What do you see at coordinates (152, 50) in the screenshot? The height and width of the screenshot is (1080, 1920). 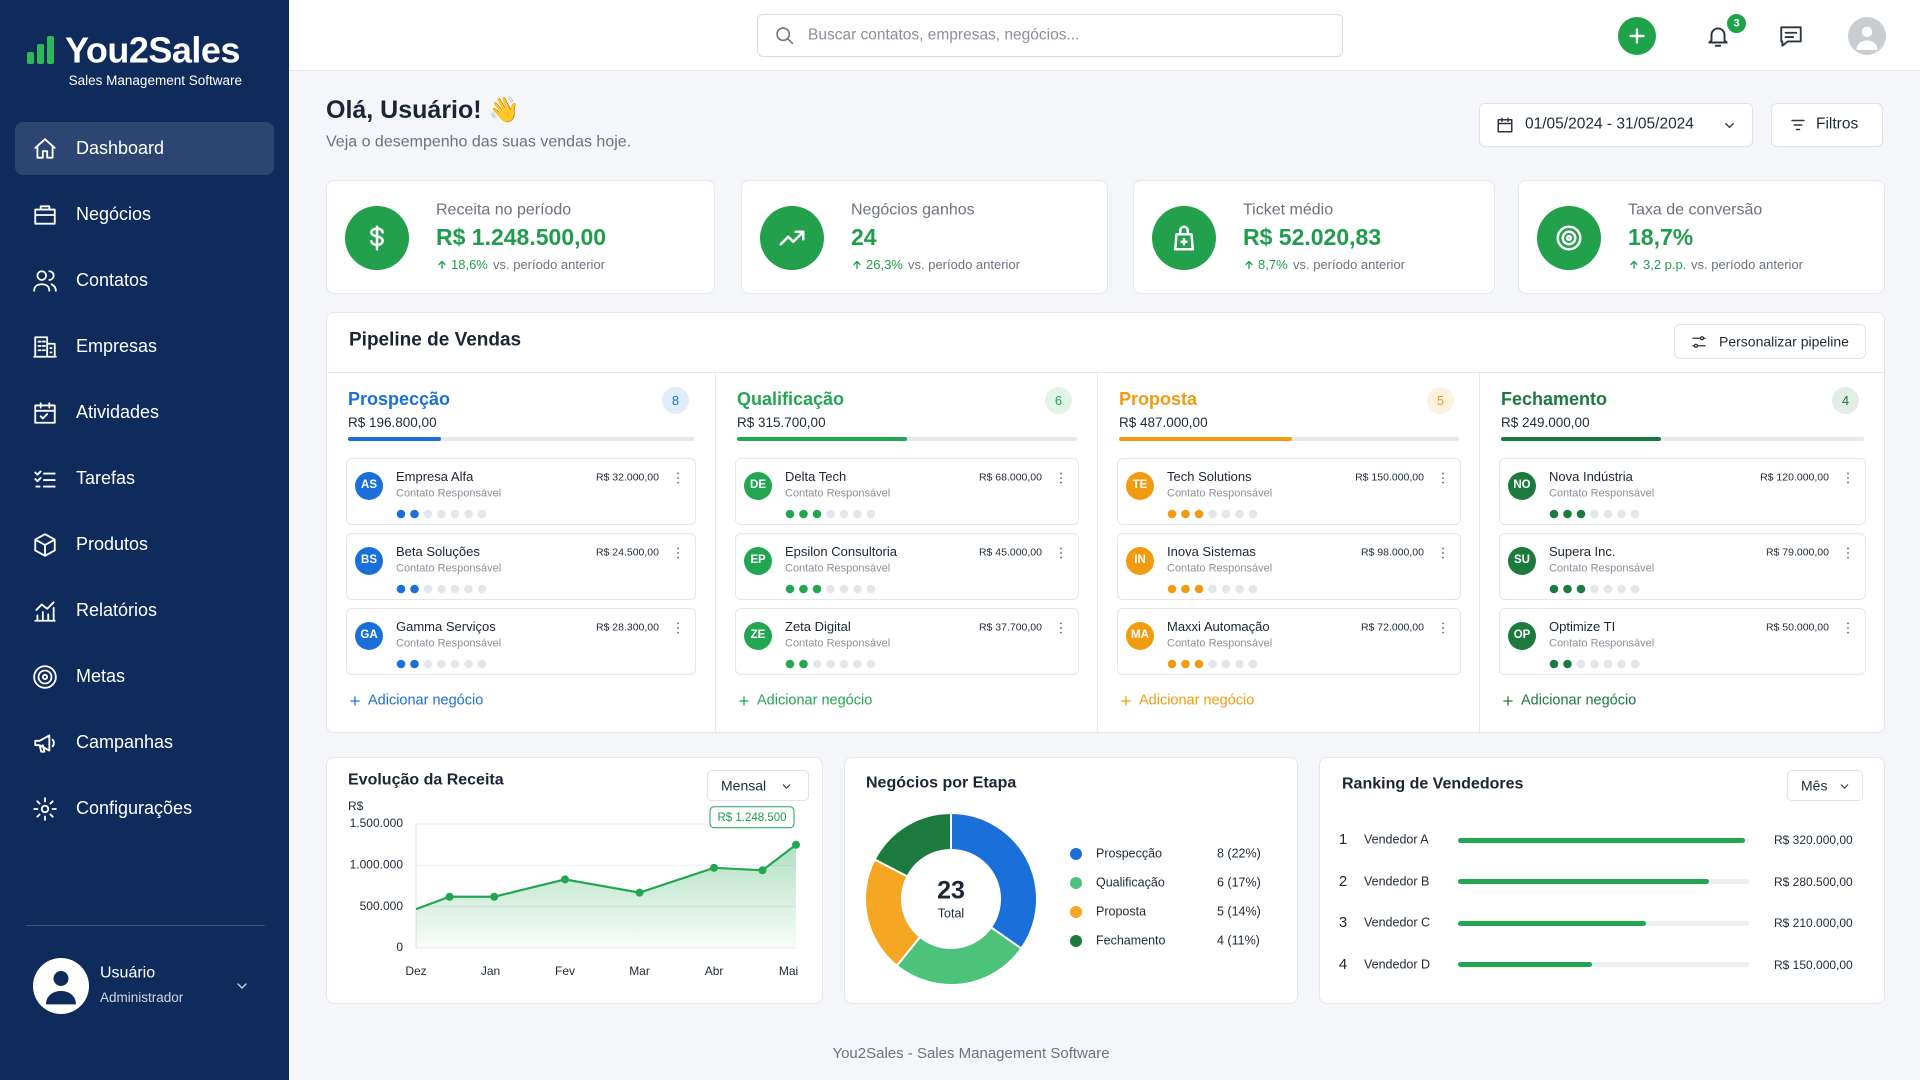 I see `brand-name: You2Sales` at bounding box center [152, 50].